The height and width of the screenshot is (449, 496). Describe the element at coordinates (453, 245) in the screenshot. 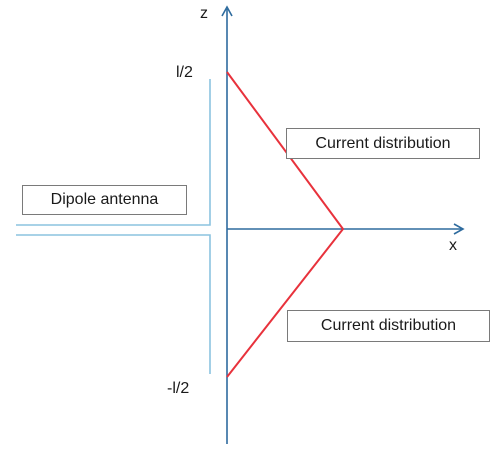

I see `x-axis-label: x` at that location.